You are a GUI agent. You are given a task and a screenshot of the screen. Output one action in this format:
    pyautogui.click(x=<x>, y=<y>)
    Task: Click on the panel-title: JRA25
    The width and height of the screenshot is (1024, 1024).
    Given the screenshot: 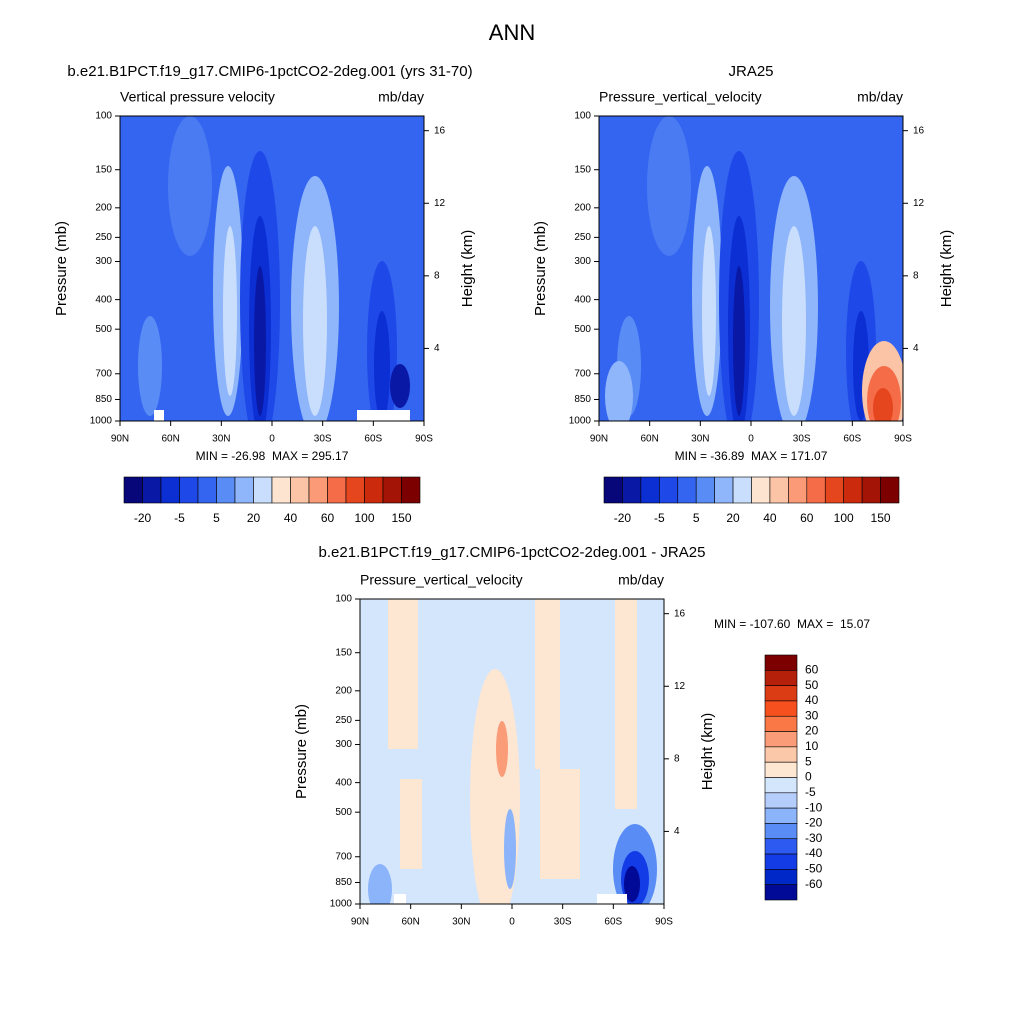 What is the action you would take?
    pyautogui.click(x=750, y=71)
    